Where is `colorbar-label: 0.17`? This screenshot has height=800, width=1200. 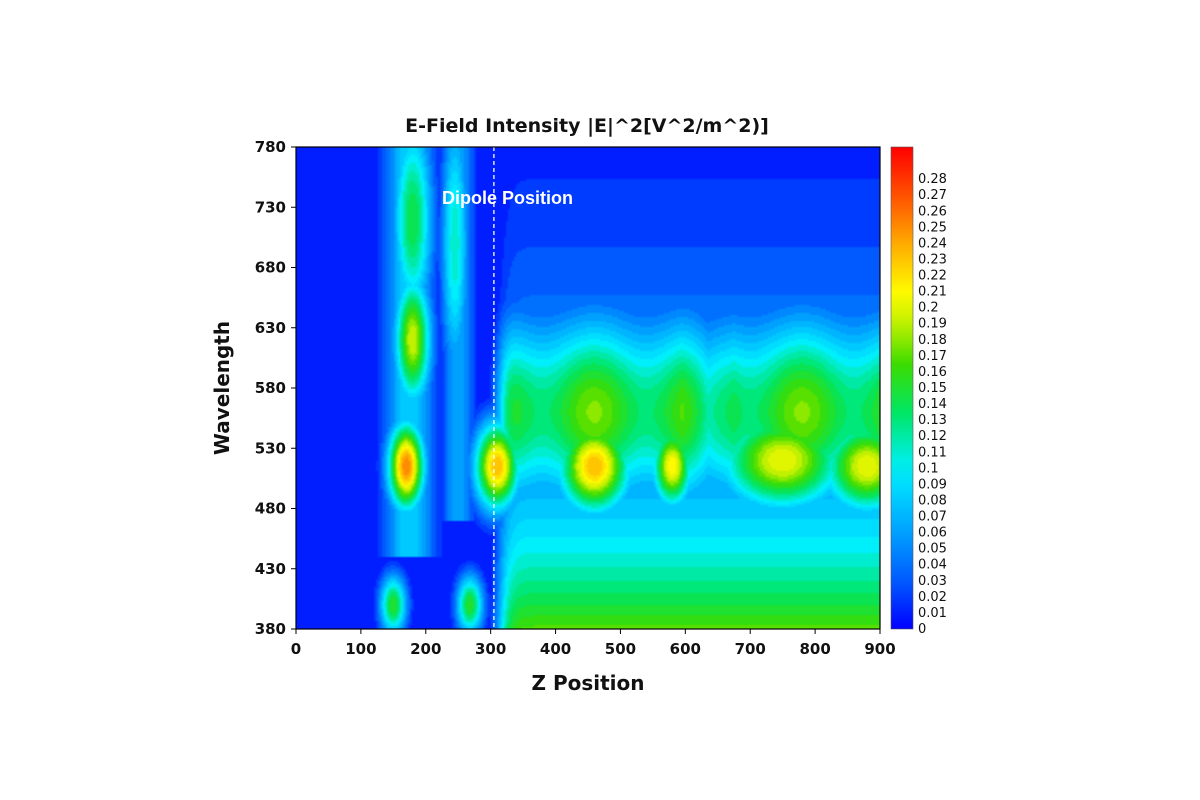 colorbar-label: 0.17 is located at coordinates (932, 356).